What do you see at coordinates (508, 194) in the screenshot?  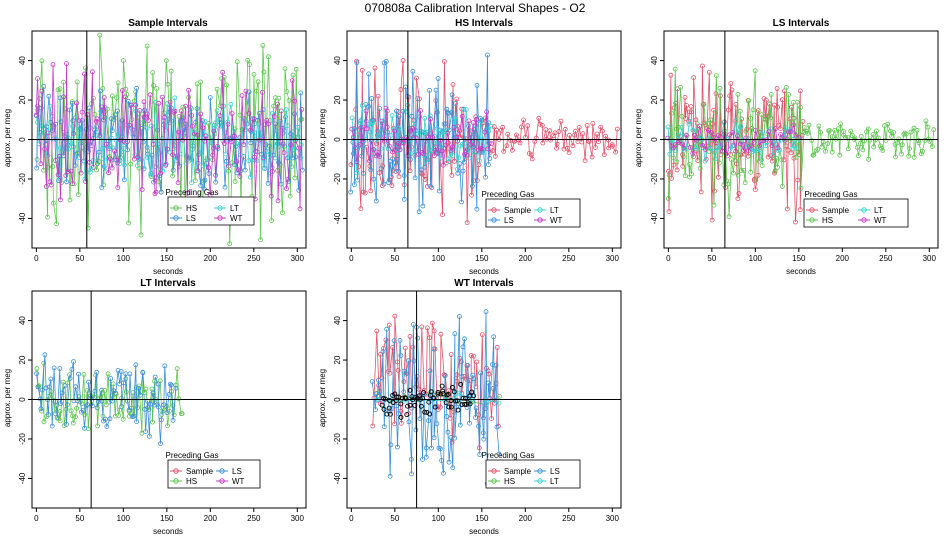 I see `legend-title: Preceding Gas` at bounding box center [508, 194].